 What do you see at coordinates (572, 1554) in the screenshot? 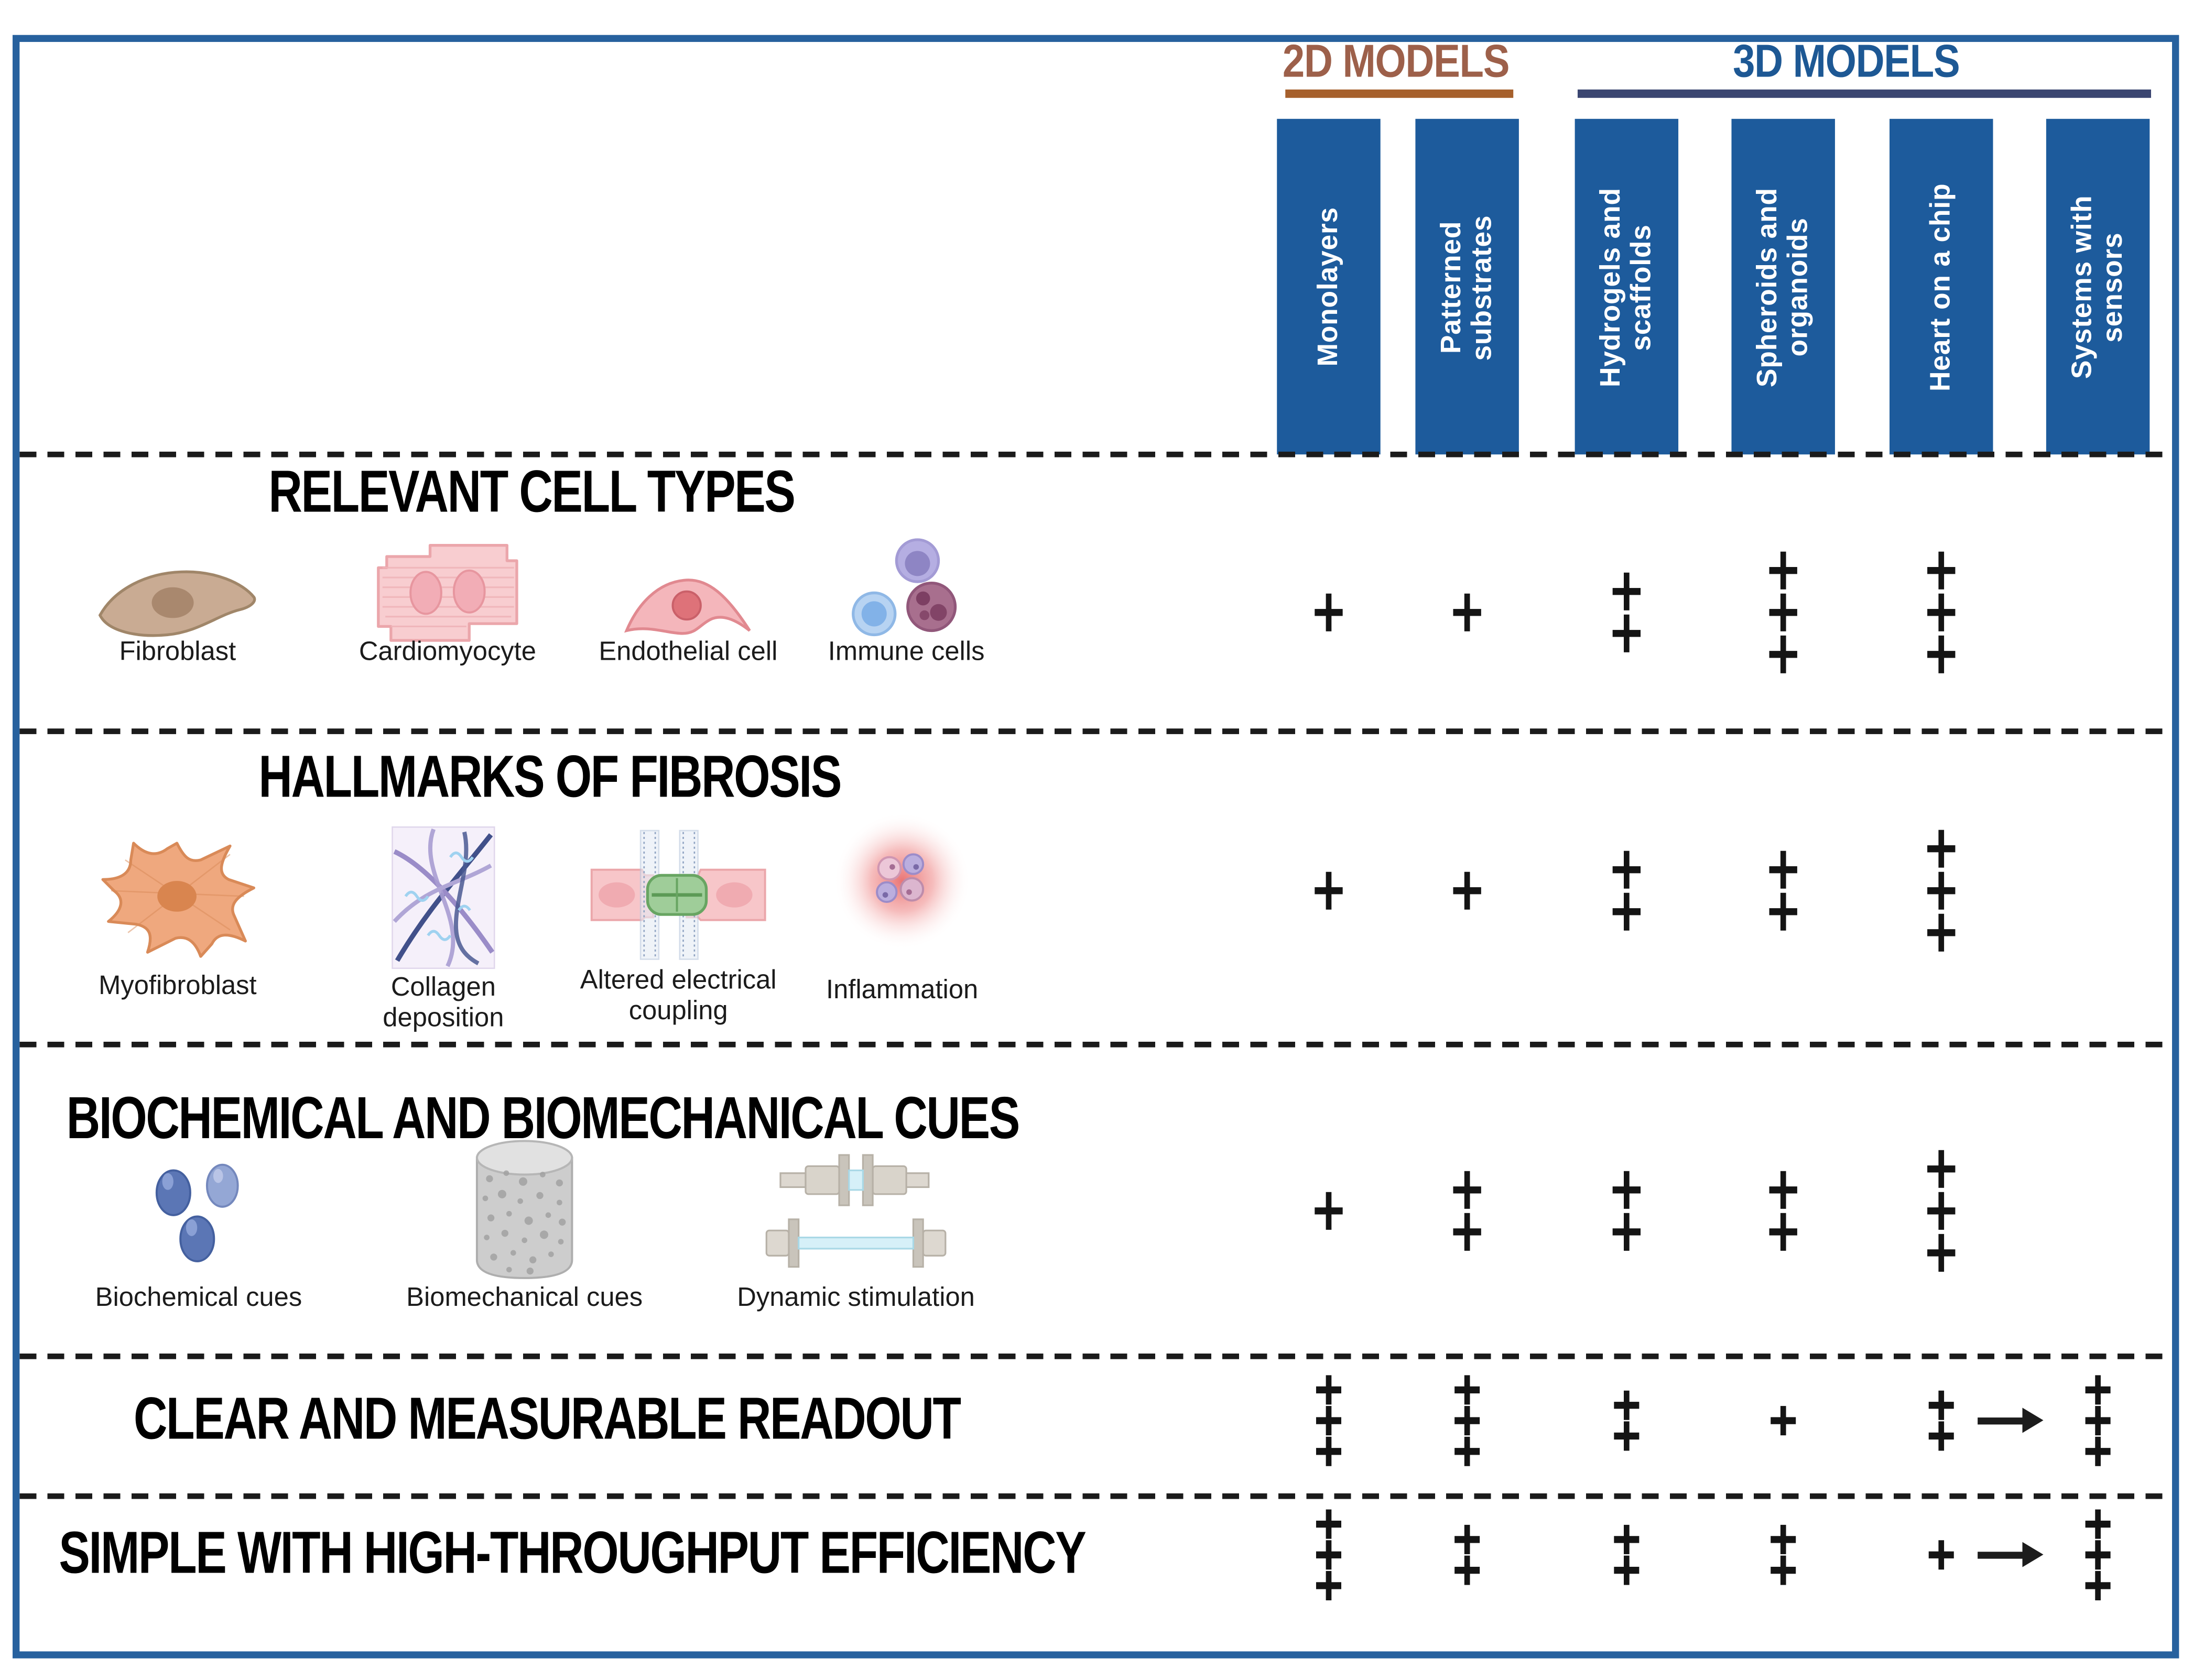
I see `row-title-simple-with-high-throughput-efficiency: SIMPLE WITH HIGH-THROUGHPUT EFFICIENCY` at bounding box center [572, 1554].